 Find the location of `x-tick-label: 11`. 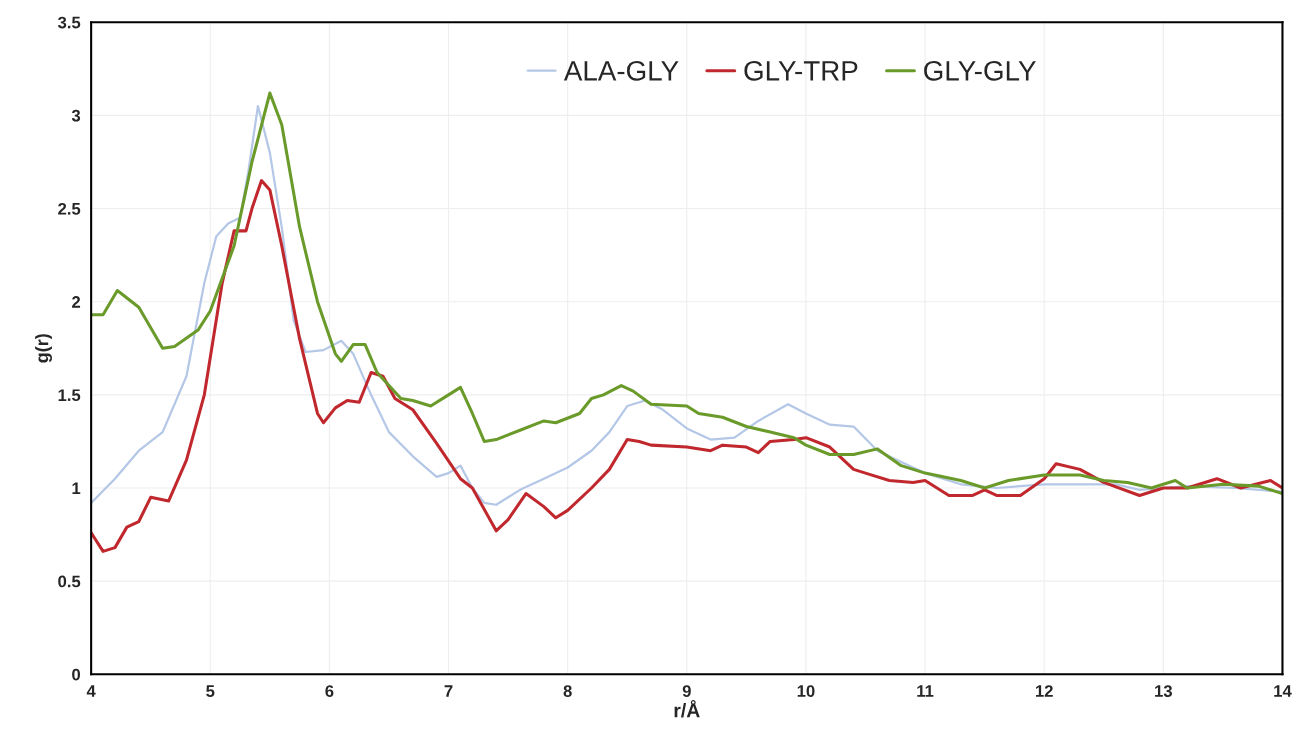

x-tick-label: 11 is located at coordinates (925, 691).